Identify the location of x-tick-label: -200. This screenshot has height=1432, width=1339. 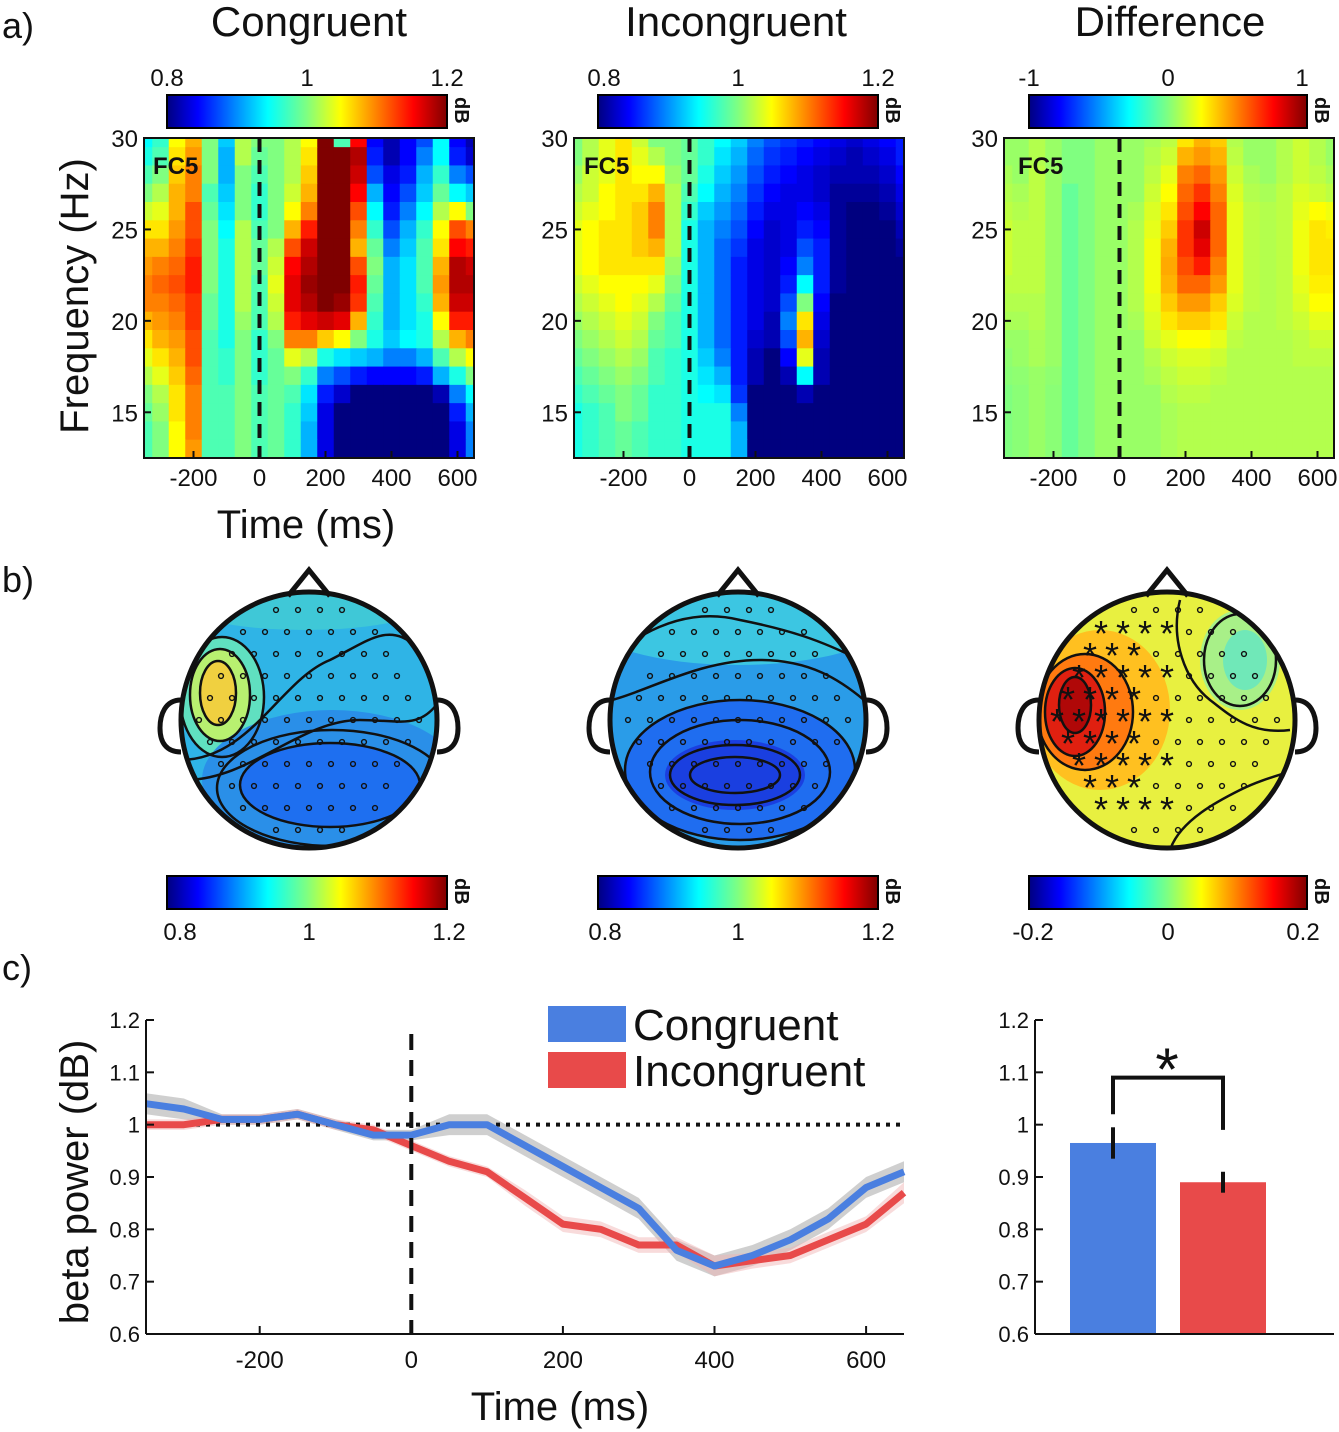
(623, 478).